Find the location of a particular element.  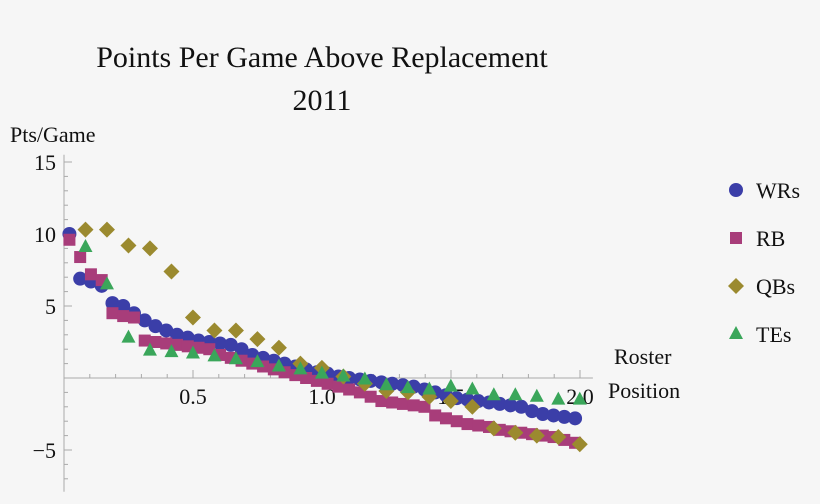

legend-marker-rb is located at coordinates (736, 238).